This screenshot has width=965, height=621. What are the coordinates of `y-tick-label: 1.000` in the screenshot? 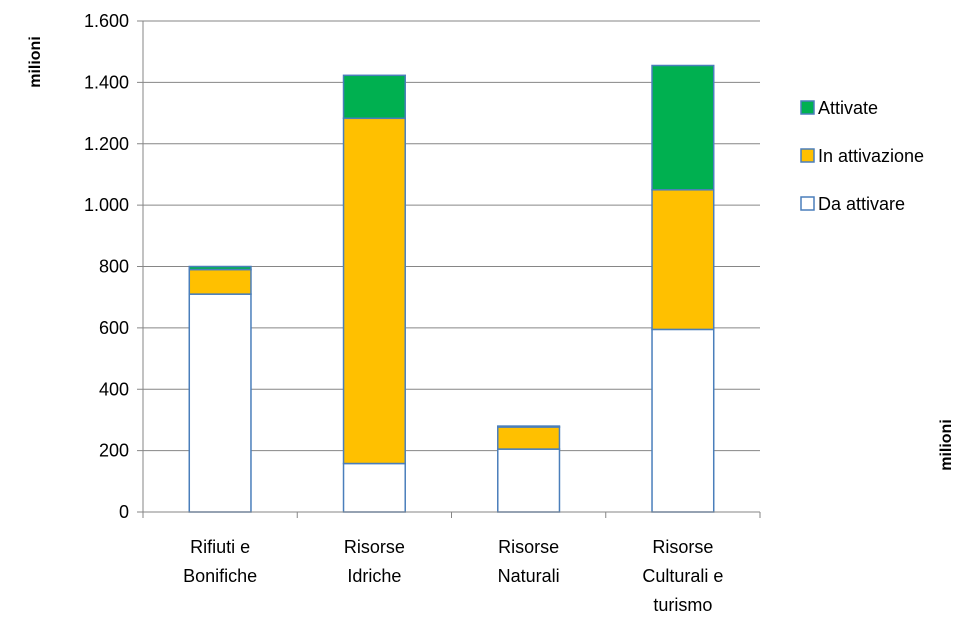 It's located at (106, 205).